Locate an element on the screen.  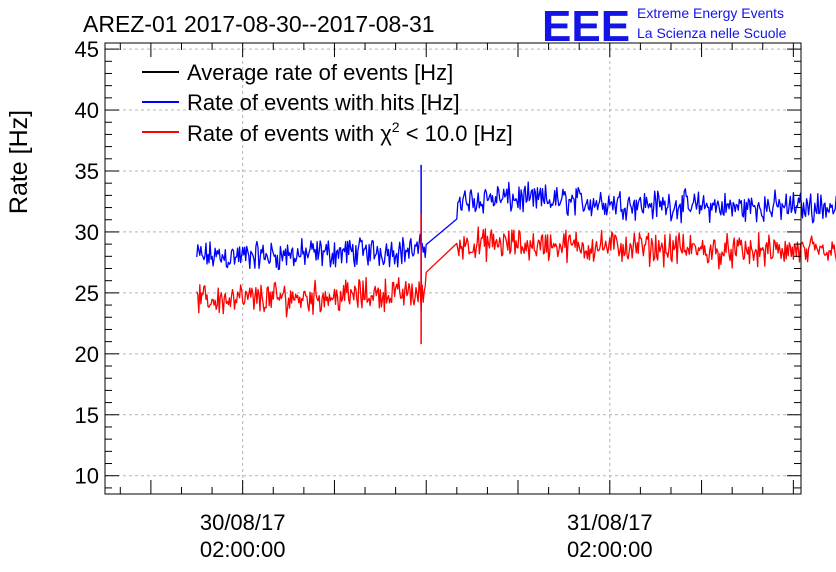
legend-label-chi2: Rate of events with χ2 < 10.0 [Hz] is located at coordinates (350, 132).